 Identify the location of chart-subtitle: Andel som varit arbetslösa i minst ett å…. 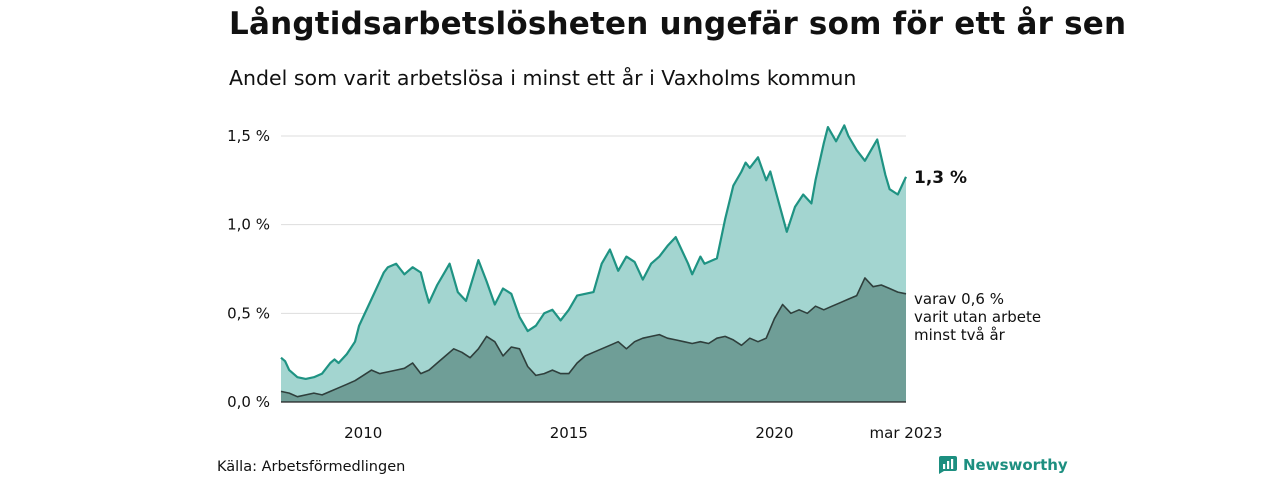
(543, 78).